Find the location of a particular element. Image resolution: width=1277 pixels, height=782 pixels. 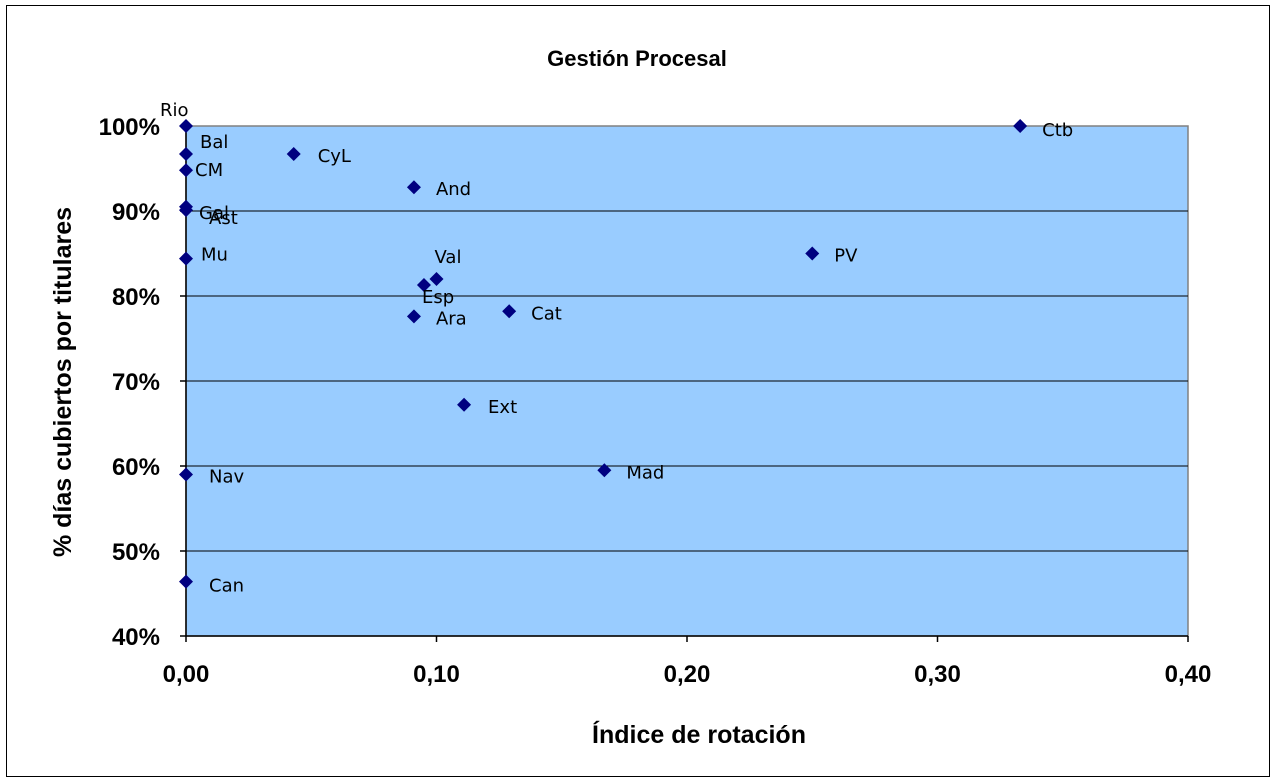

x-tick-label: 0,30 is located at coordinates (937, 674).